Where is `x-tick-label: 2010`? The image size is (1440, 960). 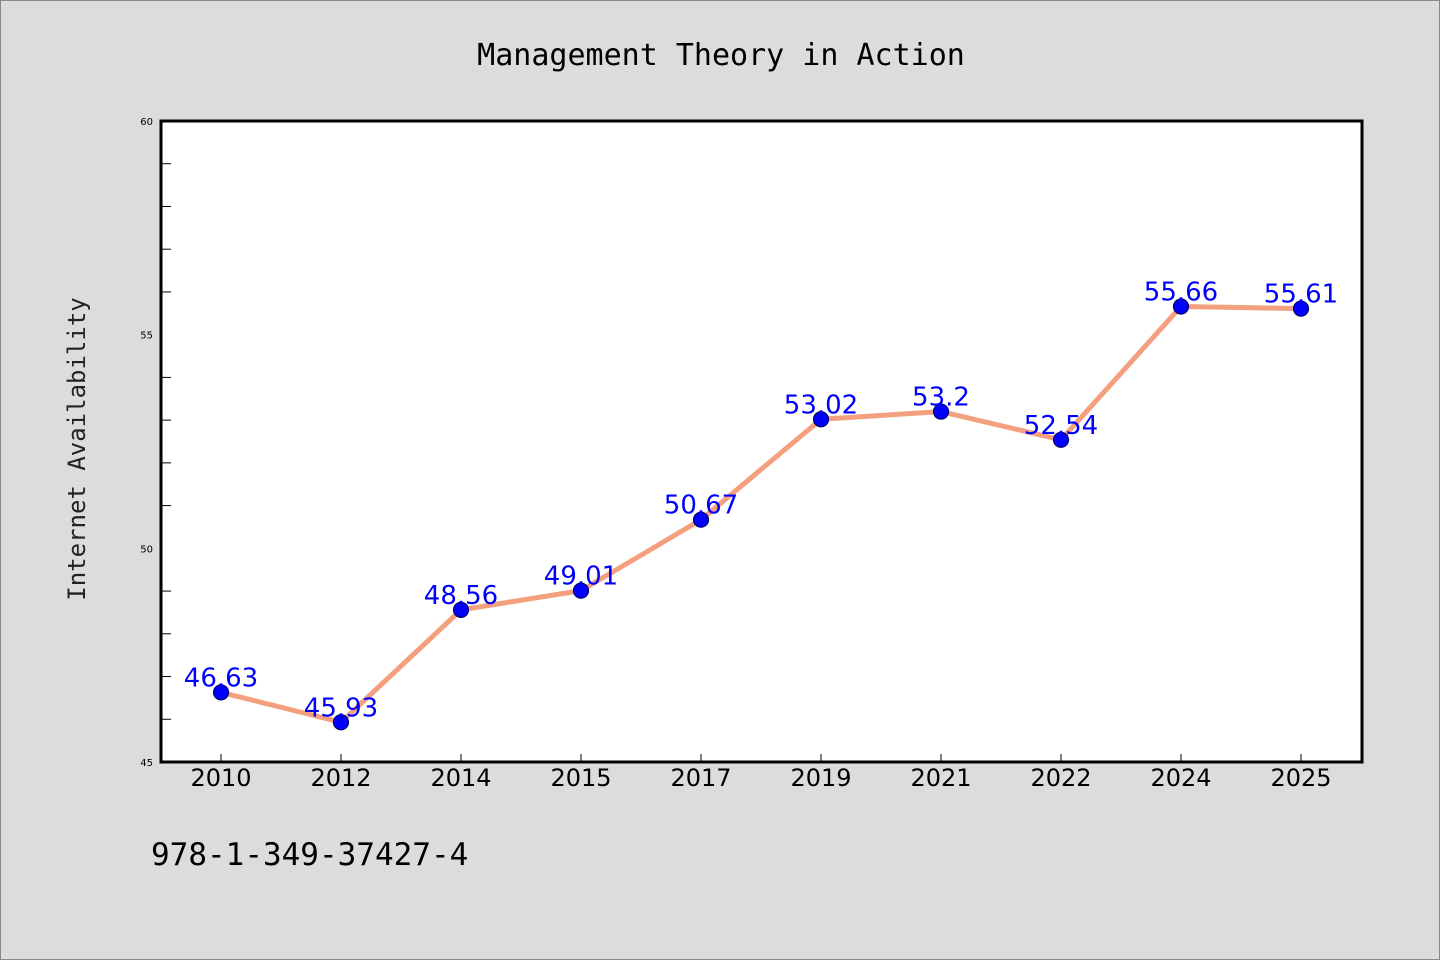
x-tick-label: 2010 is located at coordinates (220, 778).